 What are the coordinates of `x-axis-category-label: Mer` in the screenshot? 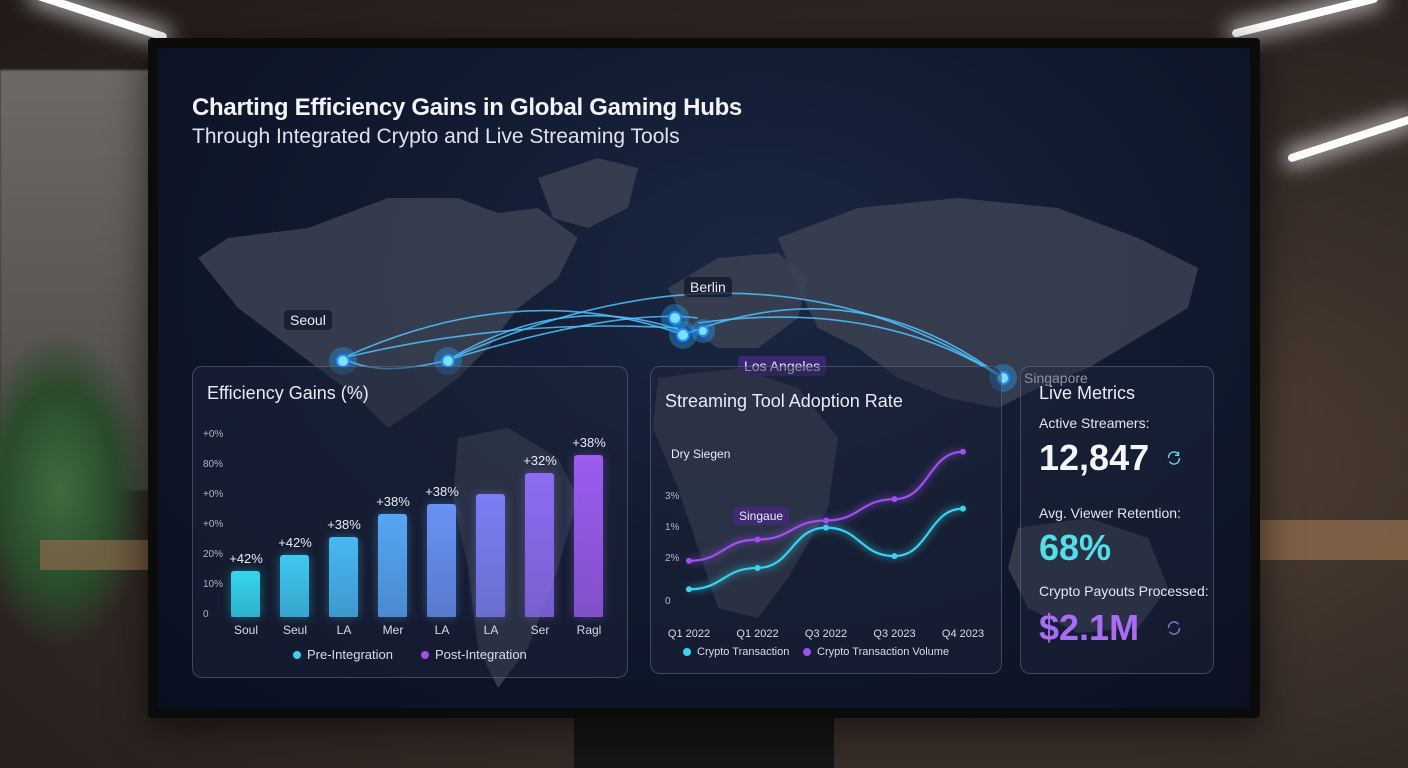 It's located at (393, 630).